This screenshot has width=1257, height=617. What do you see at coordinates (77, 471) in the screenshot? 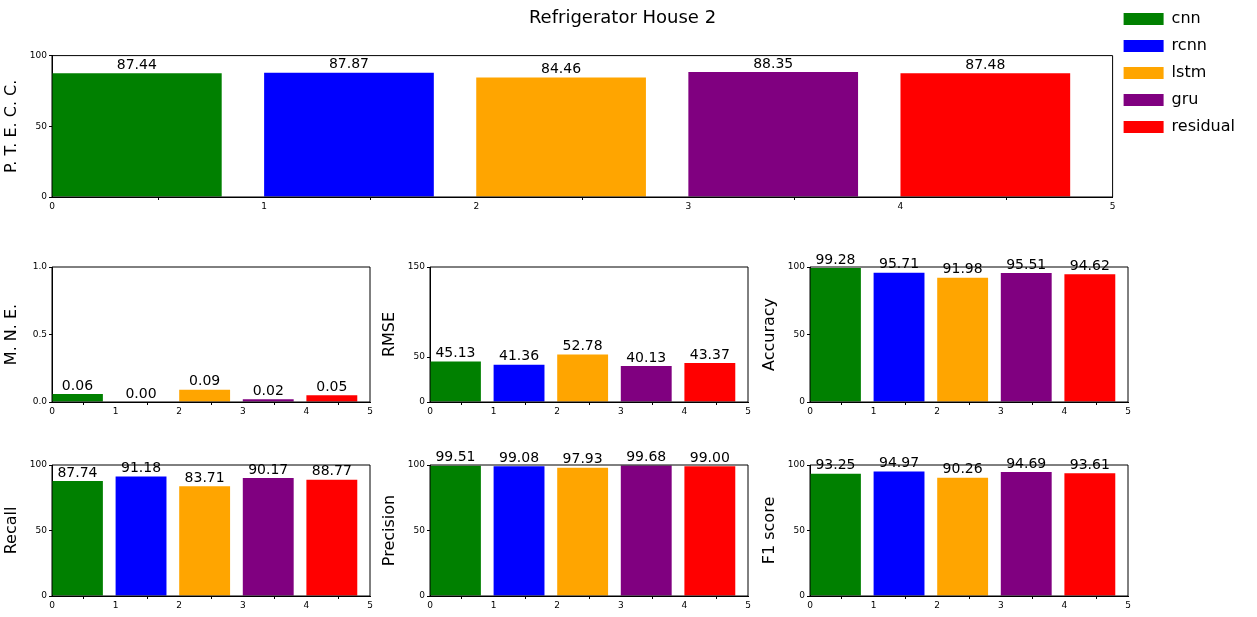
I see `data-label: 87.74` at bounding box center [77, 471].